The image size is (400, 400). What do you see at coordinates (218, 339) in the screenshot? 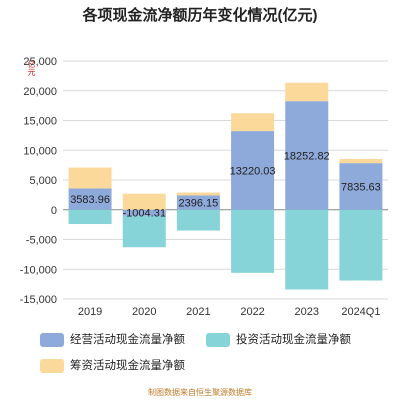
I see `legend-swatch-investing` at bounding box center [218, 339].